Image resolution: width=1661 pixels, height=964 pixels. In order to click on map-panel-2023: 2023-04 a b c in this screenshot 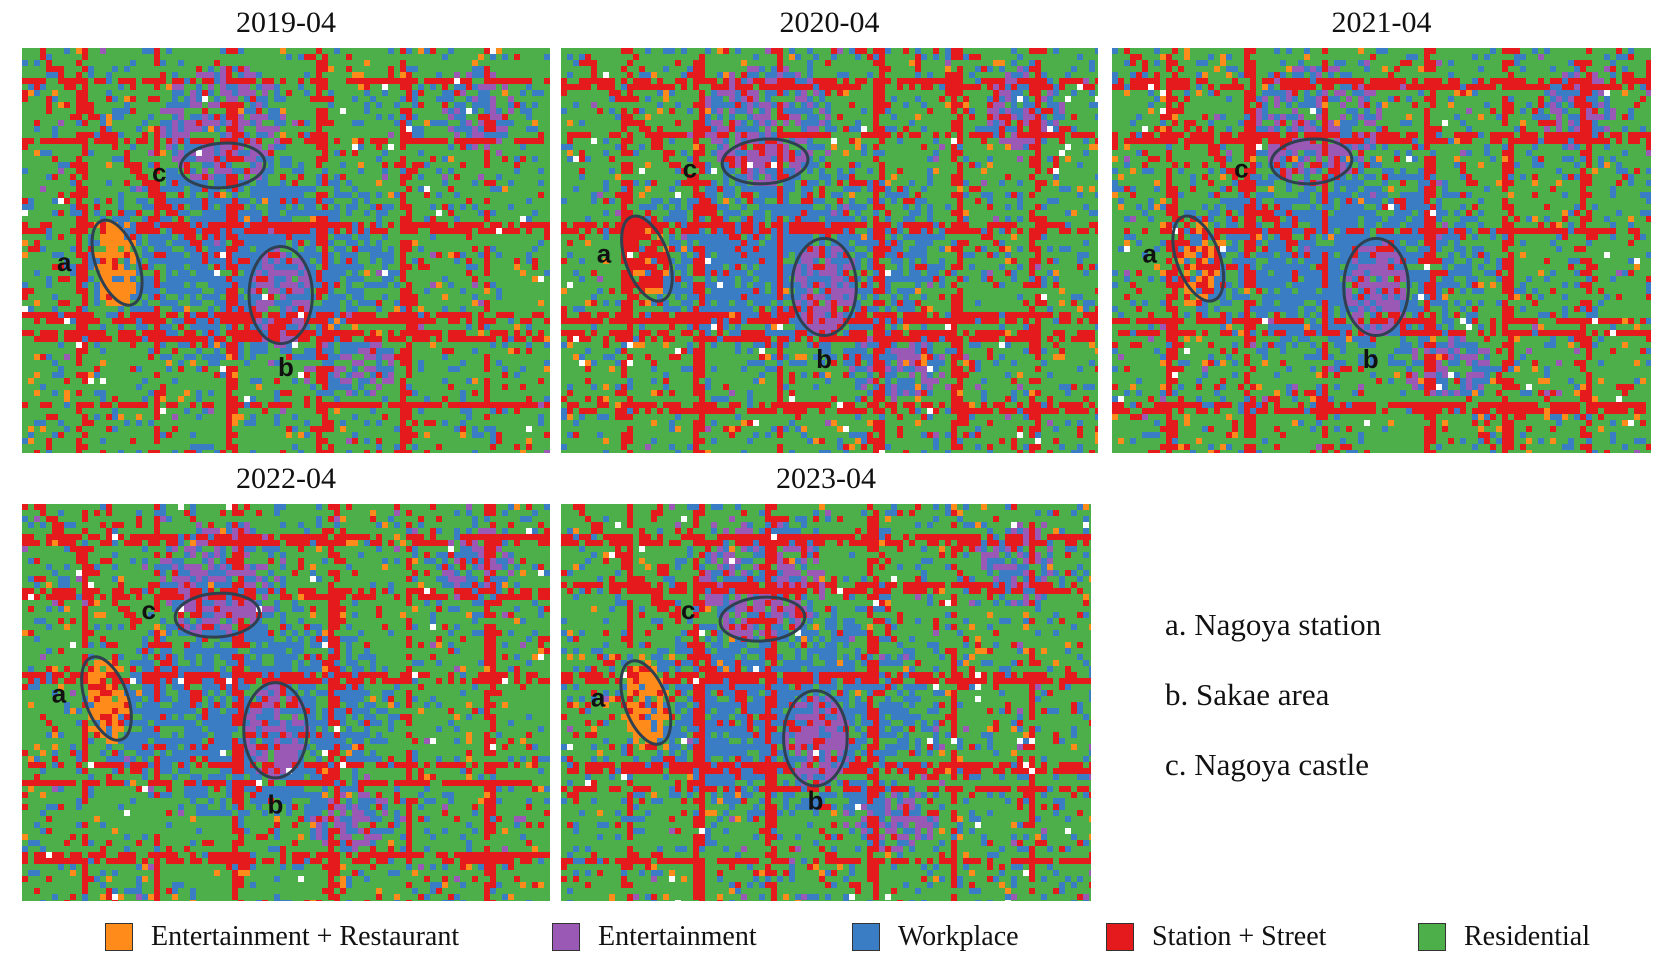, I will do `click(826, 682)`.